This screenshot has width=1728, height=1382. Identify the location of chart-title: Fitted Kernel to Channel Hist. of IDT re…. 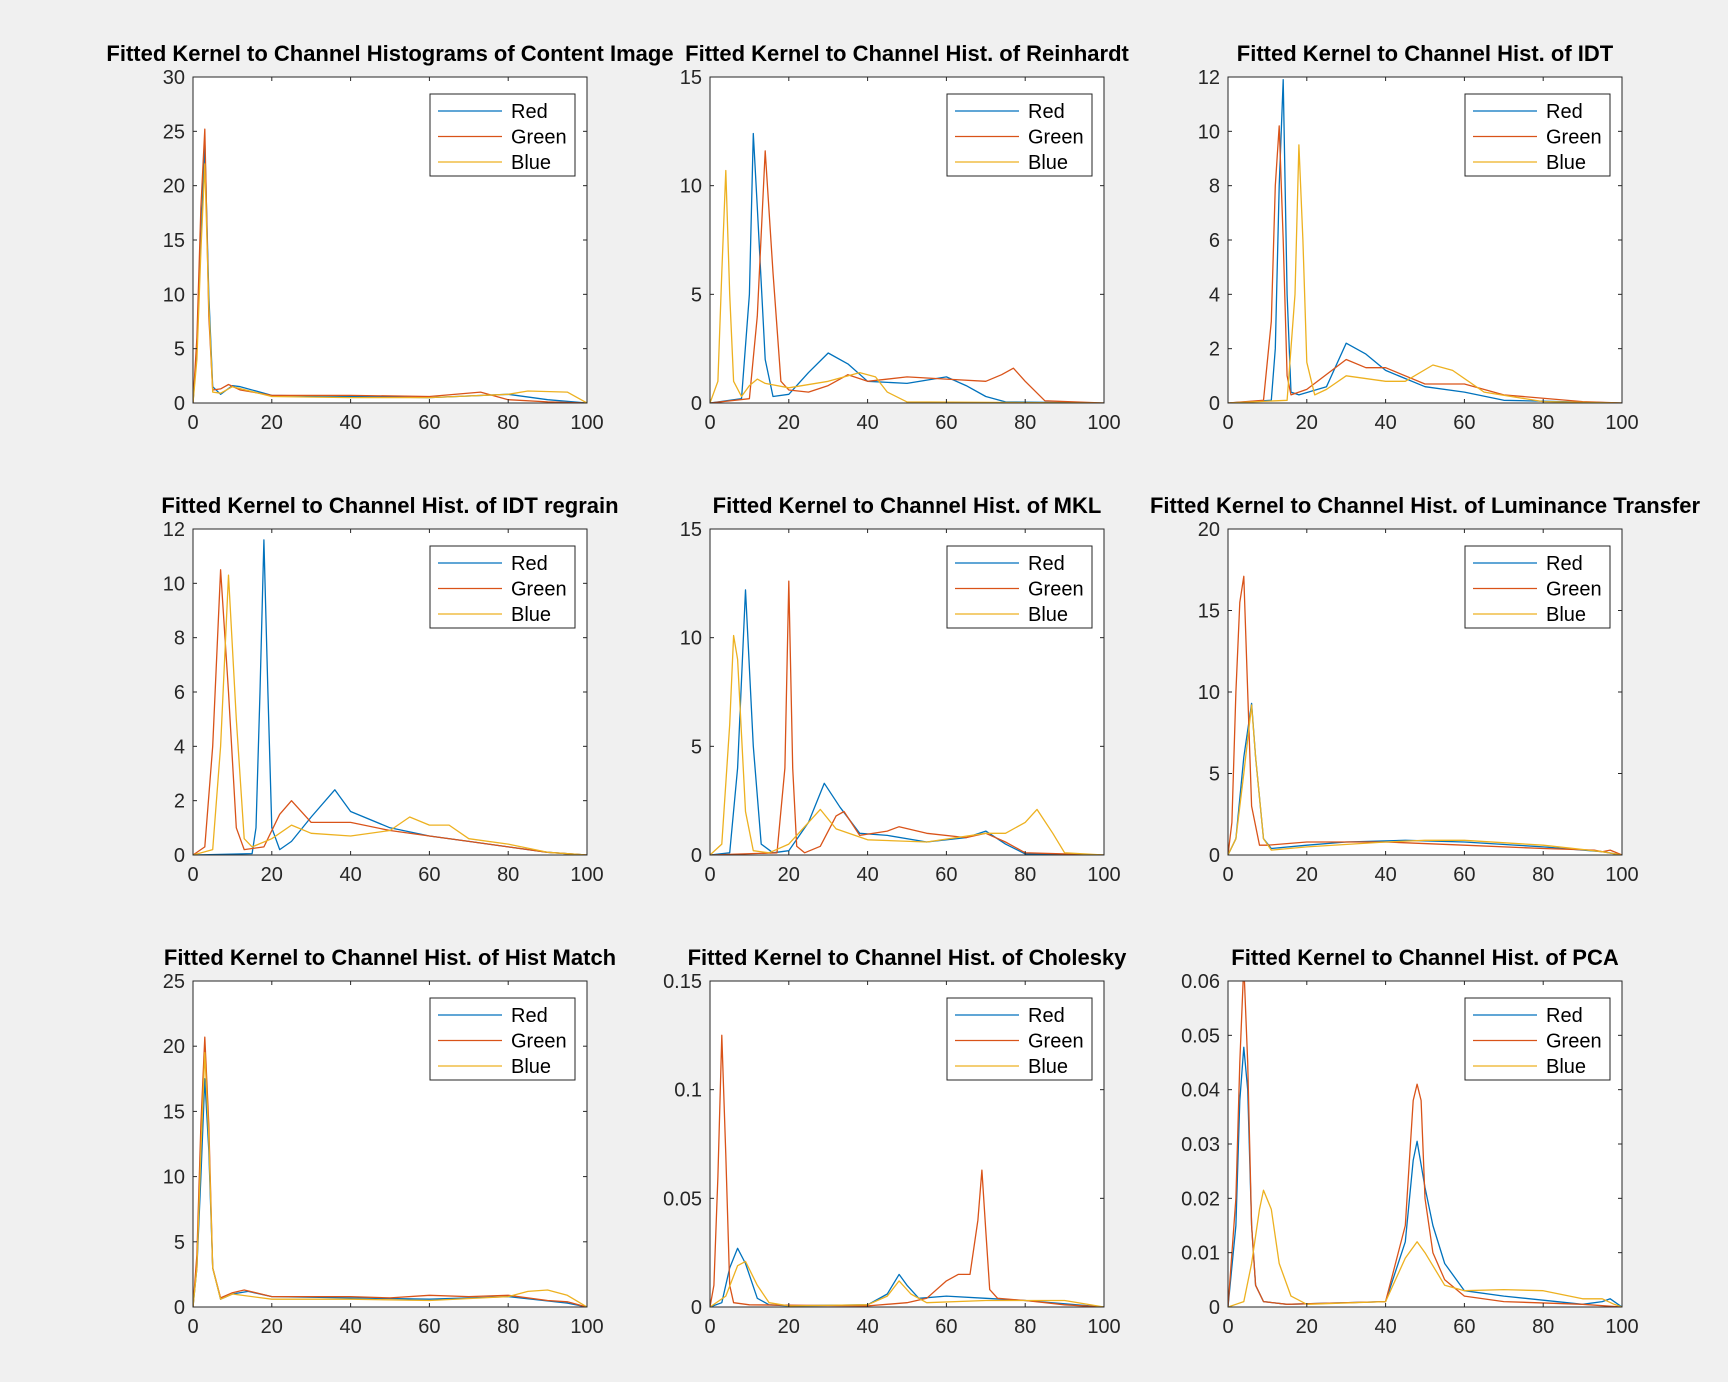
(389, 505).